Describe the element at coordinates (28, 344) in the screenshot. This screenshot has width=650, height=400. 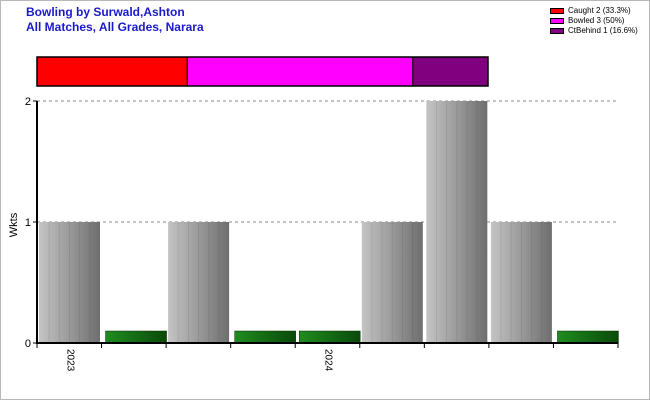
I see `y-tick-label: 0` at that location.